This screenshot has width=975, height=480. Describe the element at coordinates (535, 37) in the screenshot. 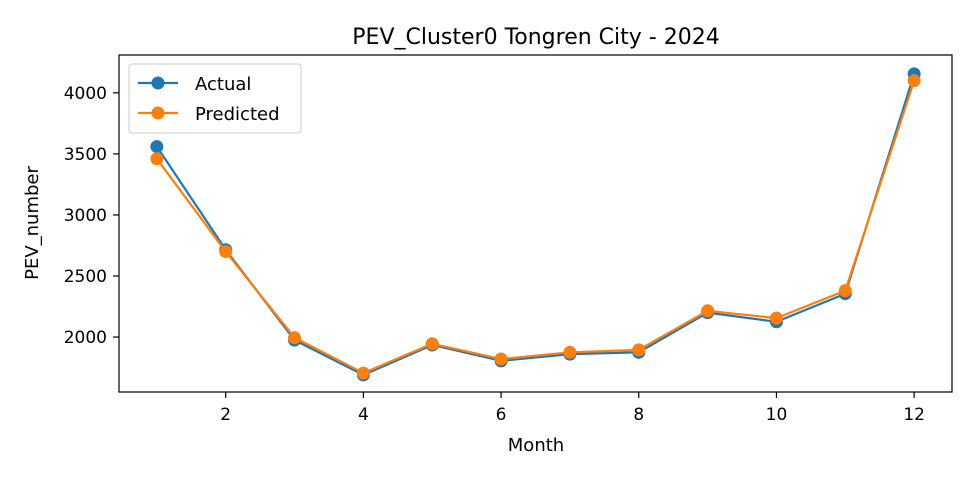

I see `chart-title: PEV_Cluster0 Tongren City - 2024` at that location.